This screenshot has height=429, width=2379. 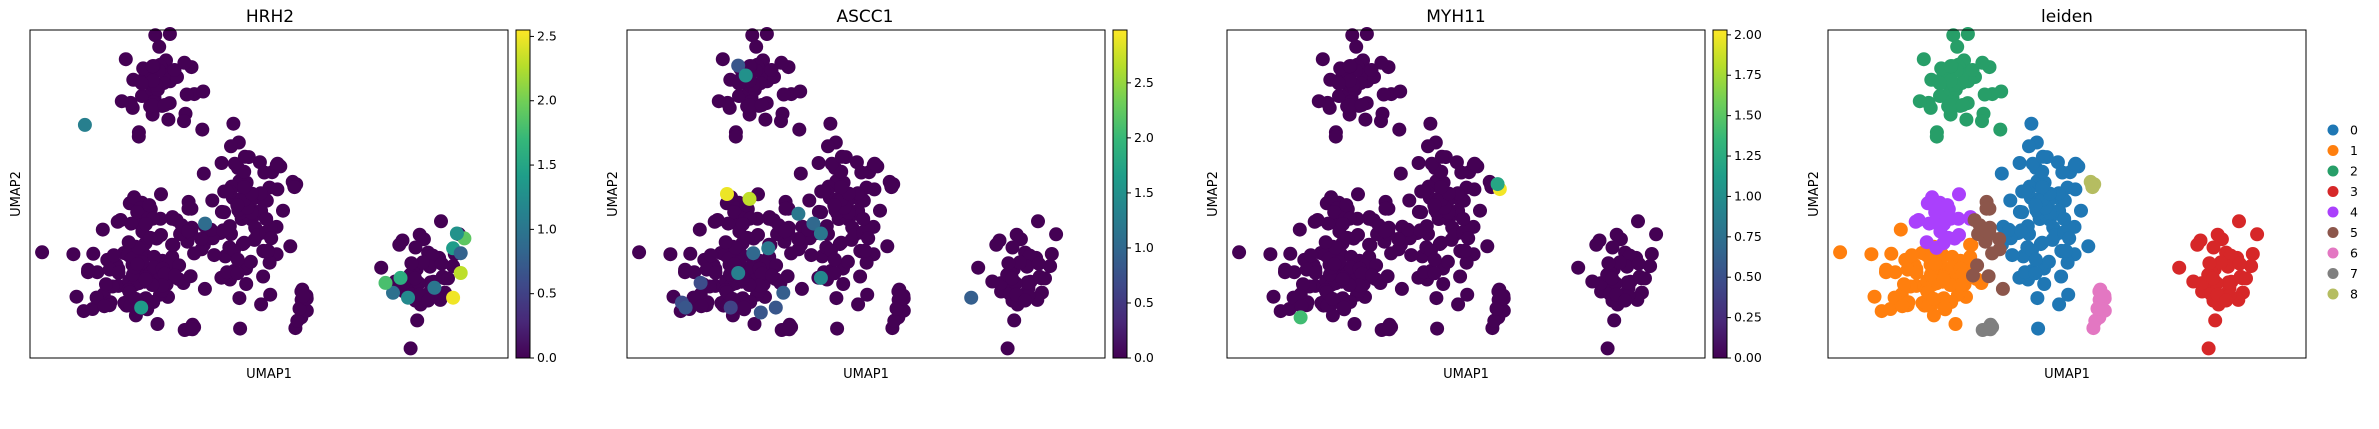 I want to click on colorbar-tick-label: 1.25, so click(x=1748, y=155).